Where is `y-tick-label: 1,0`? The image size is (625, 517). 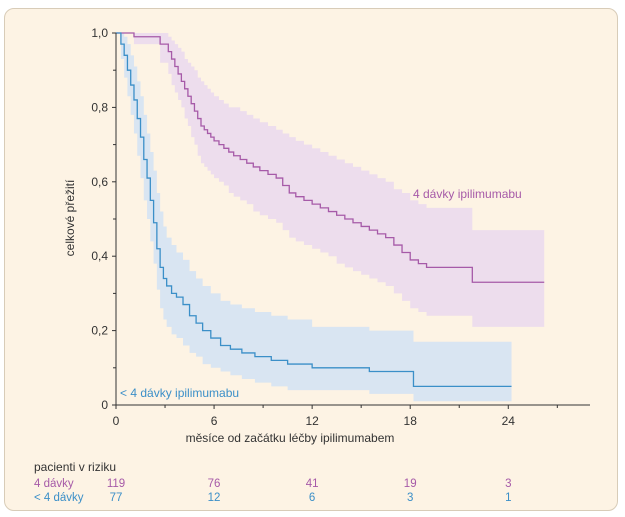
y-tick-label: 1,0 is located at coordinates (99, 33).